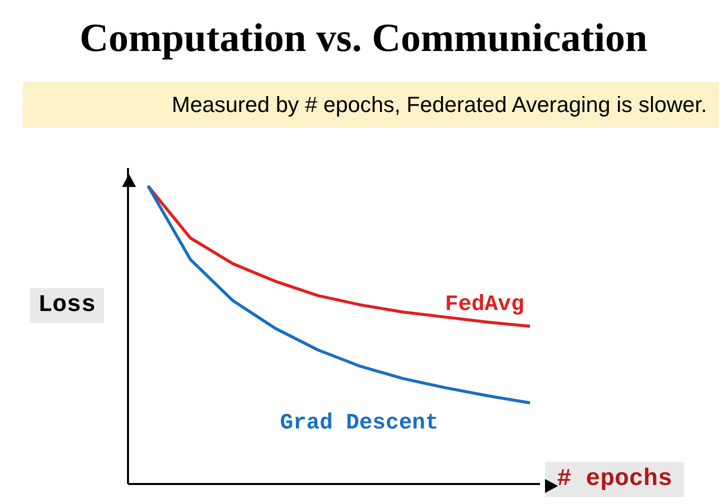 This screenshot has height=504, width=727. Describe the element at coordinates (67, 305) in the screenshot. I see `y-axis-title: Loss` at that location.